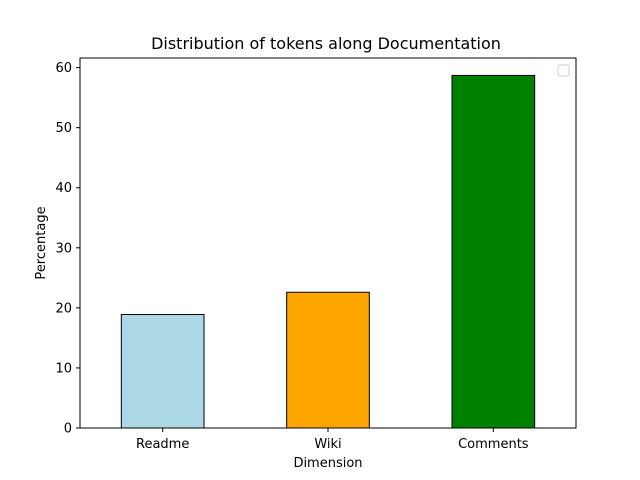 The image size is (640, 480). I want to click on y-tick-label: 0, so click(68, 429).